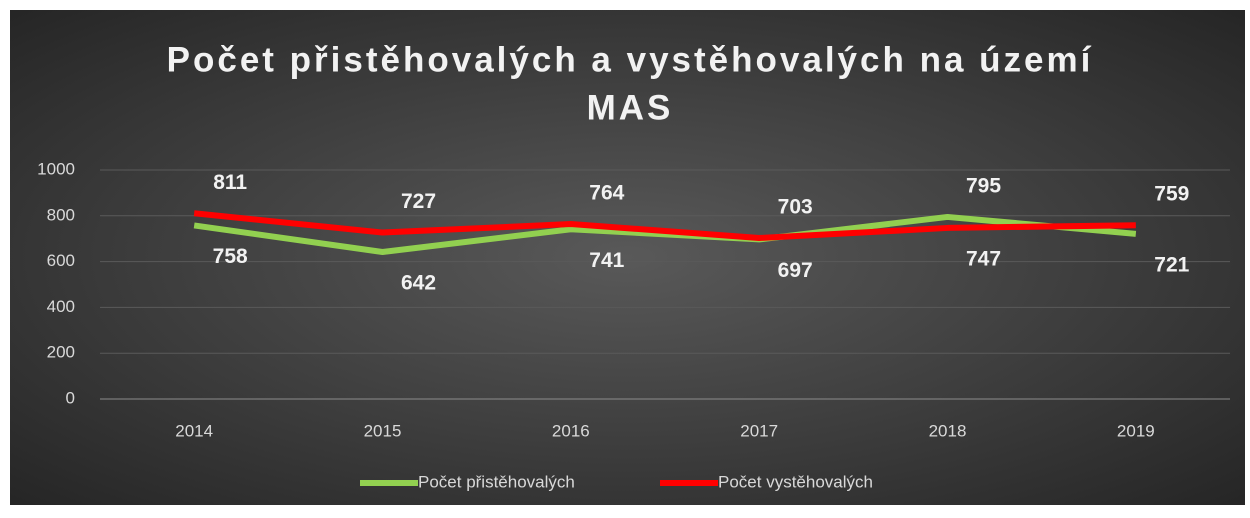 Image resolution: width=1250 pixels, height=518 pixels. I want to click on x-tick-label: 2015, so click(383, 430).